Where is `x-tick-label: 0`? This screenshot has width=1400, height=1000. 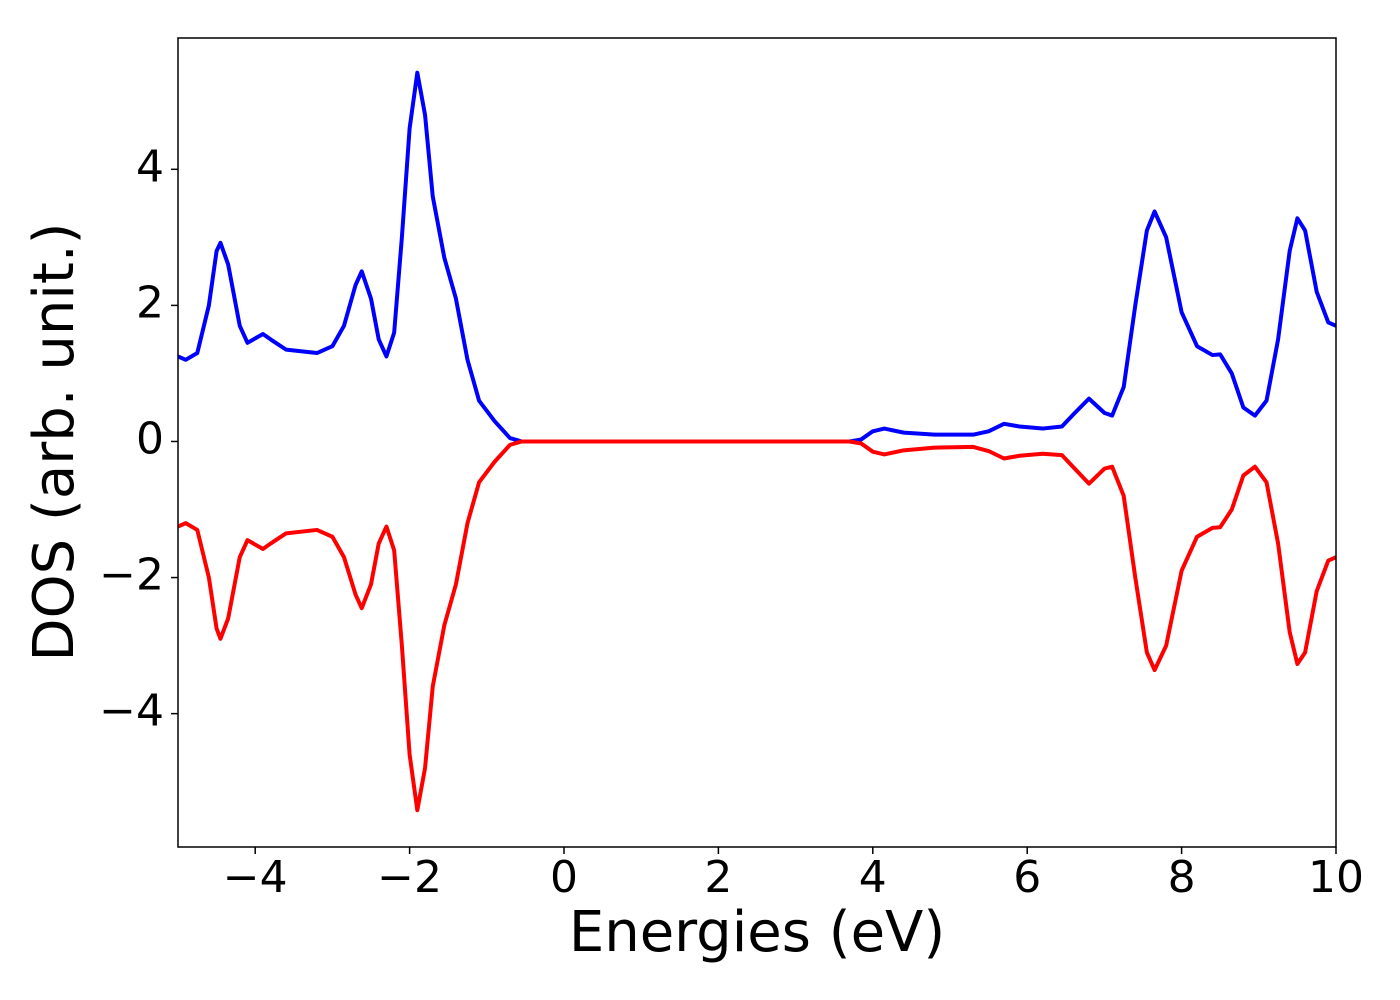
x-tick-label: 0 is located at coordinates (564, 877).